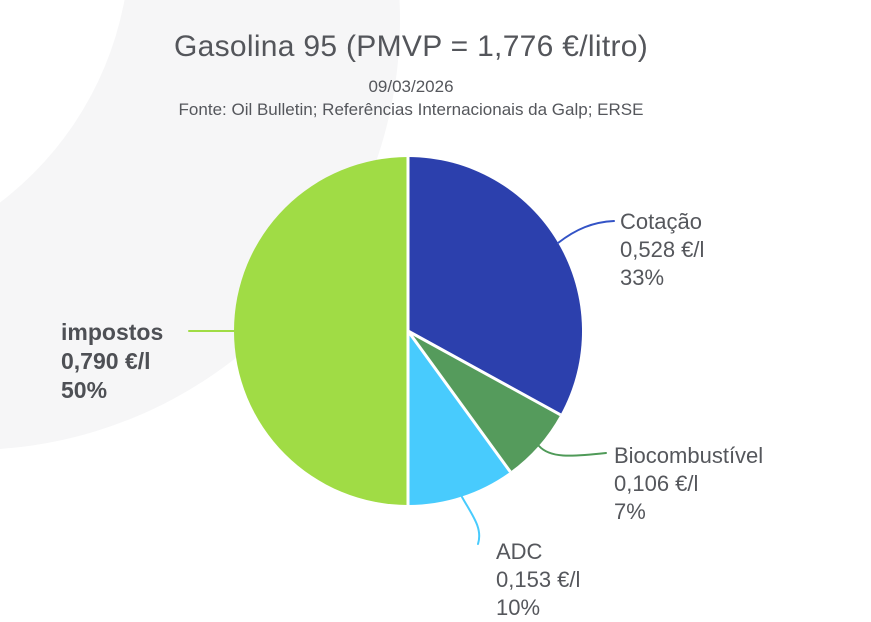  Describe the element at coordinates (656, 483) in the screenshot. I see `pie-label-biocombustivel-value: 0,106 €/l` at that location.